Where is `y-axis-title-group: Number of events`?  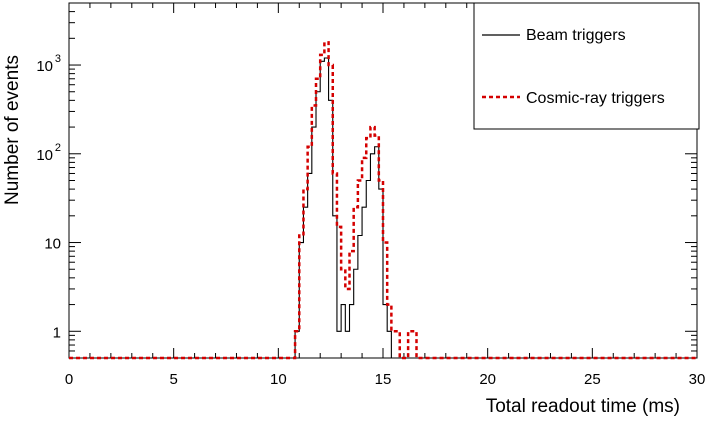 y-axis-title-group: Number of events is located at coordinates (12, 130).